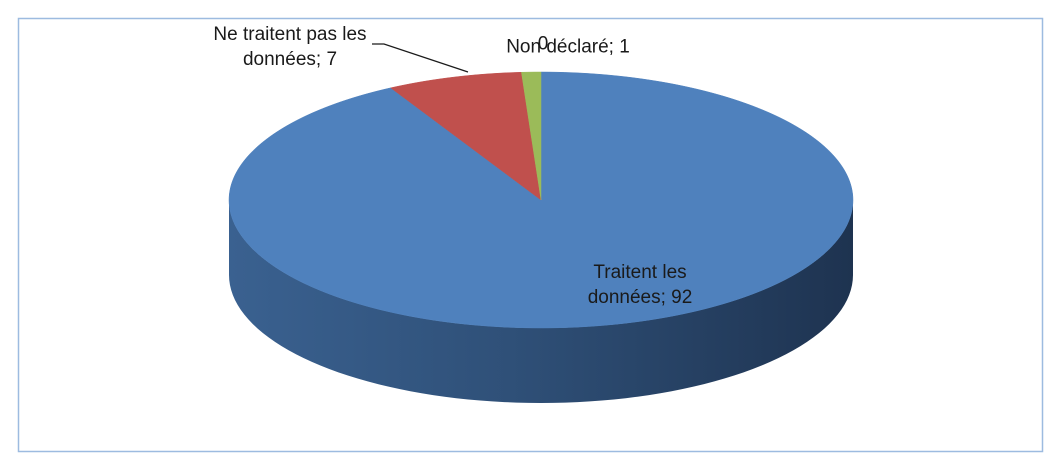  I want to click on data-label: Traitent les données; 92, so click(640, 285).